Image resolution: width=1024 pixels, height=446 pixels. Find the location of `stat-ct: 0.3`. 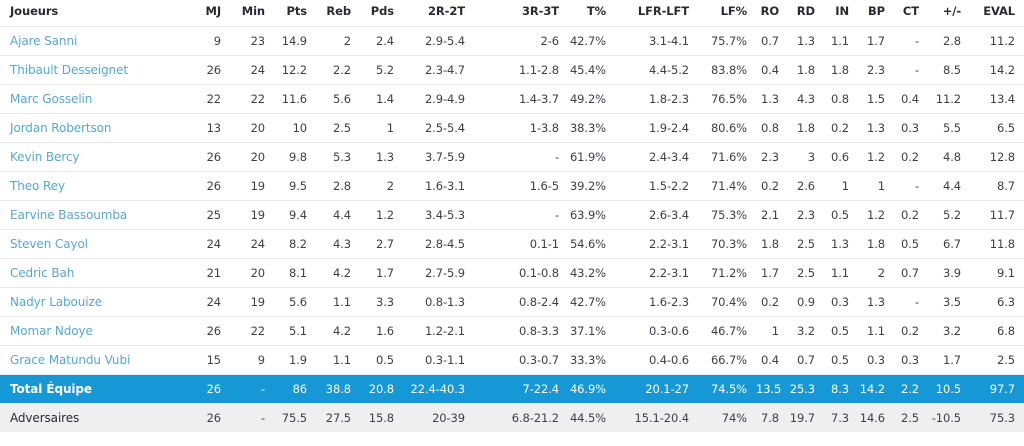

stat-ct: 0.3 is located at coordinates (911, 128).